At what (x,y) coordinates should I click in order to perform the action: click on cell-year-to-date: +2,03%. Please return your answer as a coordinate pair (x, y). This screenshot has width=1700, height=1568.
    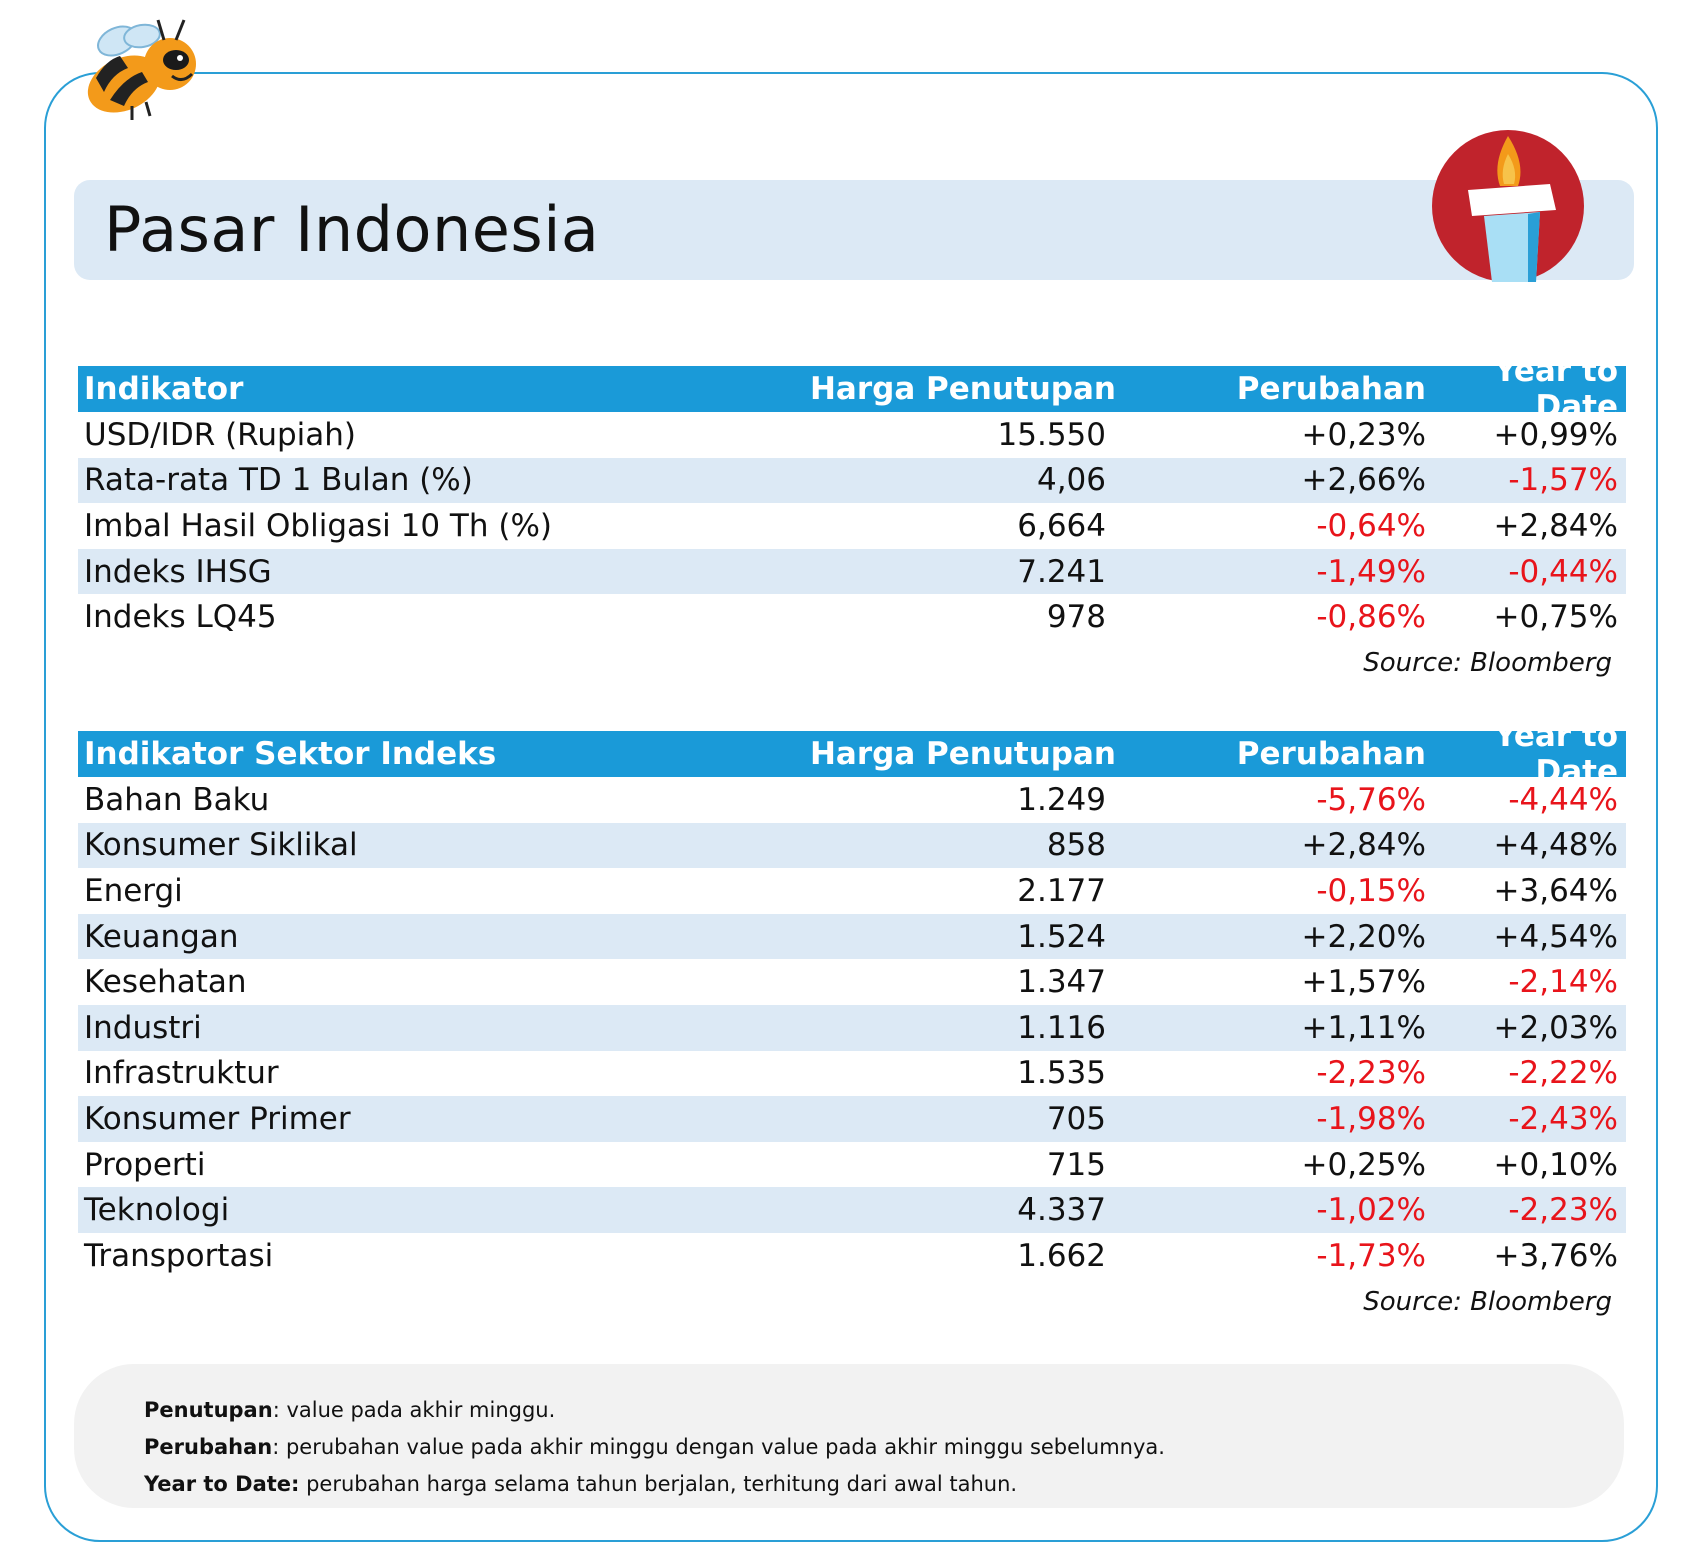
    Looking at the image, I should click on (1555, 1027).